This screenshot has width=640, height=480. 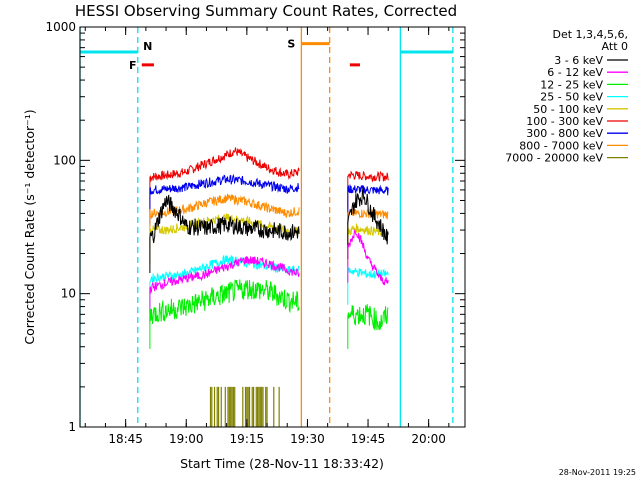 What do you see at coordinates (60, 27) in the screenshot?
I see `y-tick-label: 1000` at bounding box center [60, 27].